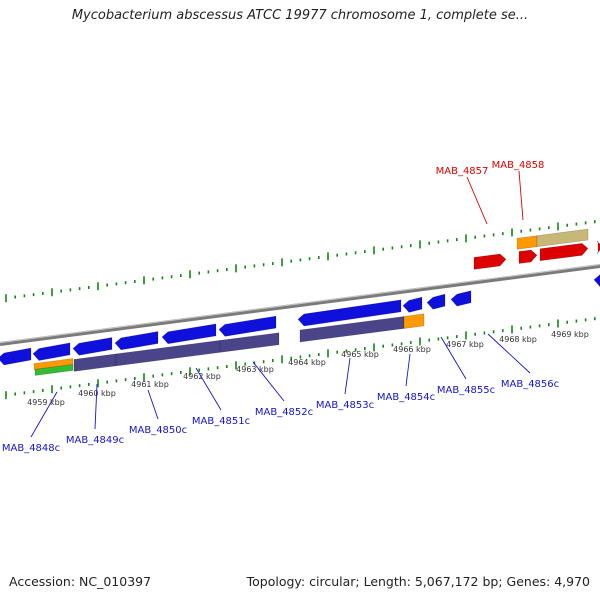 This screenshot has width=600, height=600. What do you see at coordinates (95, 440) in the screenshot?
I see `gene-label: MAB_4849c` at bounding box center [95, 440].